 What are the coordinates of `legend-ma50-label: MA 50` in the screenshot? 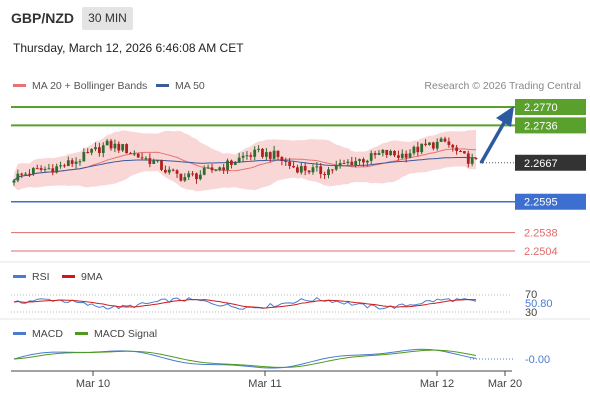 It's located at (190, 86).